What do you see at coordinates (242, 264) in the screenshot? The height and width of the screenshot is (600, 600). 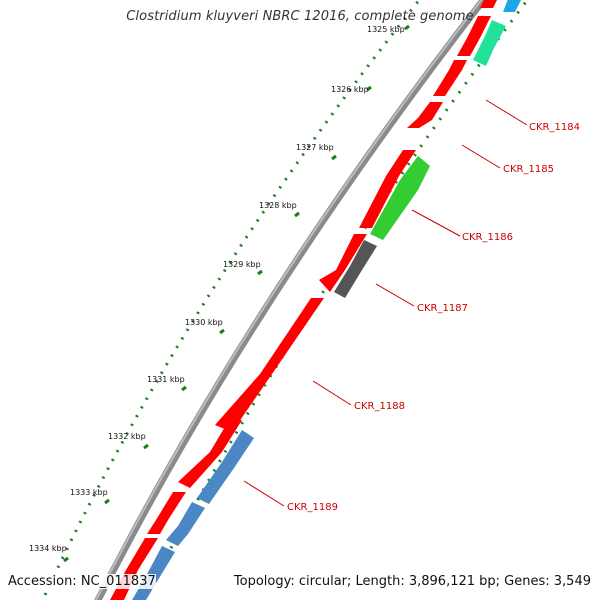 I see `ruler-label: 1329 kbp` at bounding box center [242, 264].